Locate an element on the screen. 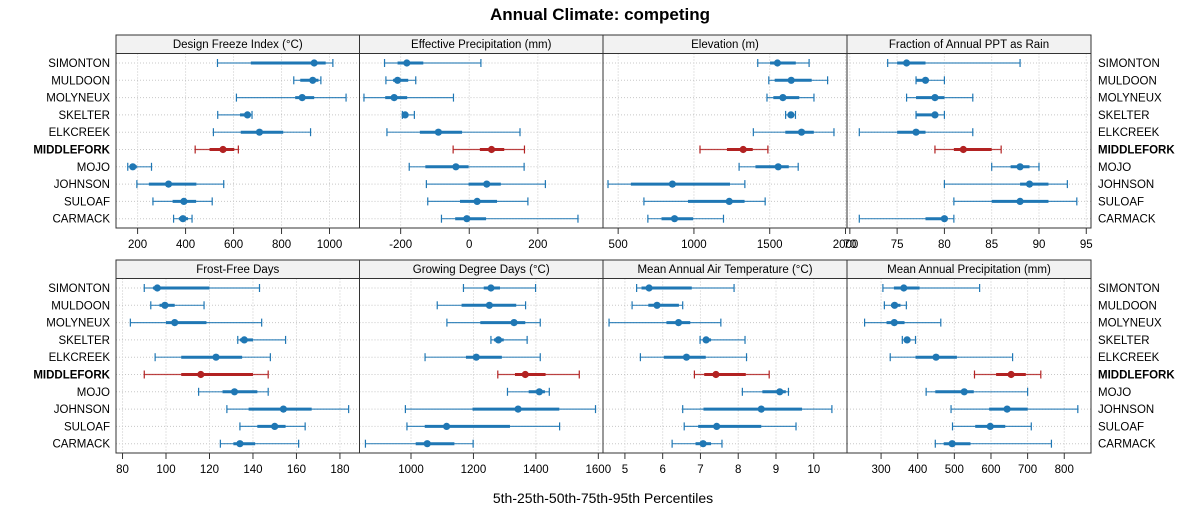 This screenshot has width=1200, height=525. x-tick-label: 9 is located at coordinates (776, 470).